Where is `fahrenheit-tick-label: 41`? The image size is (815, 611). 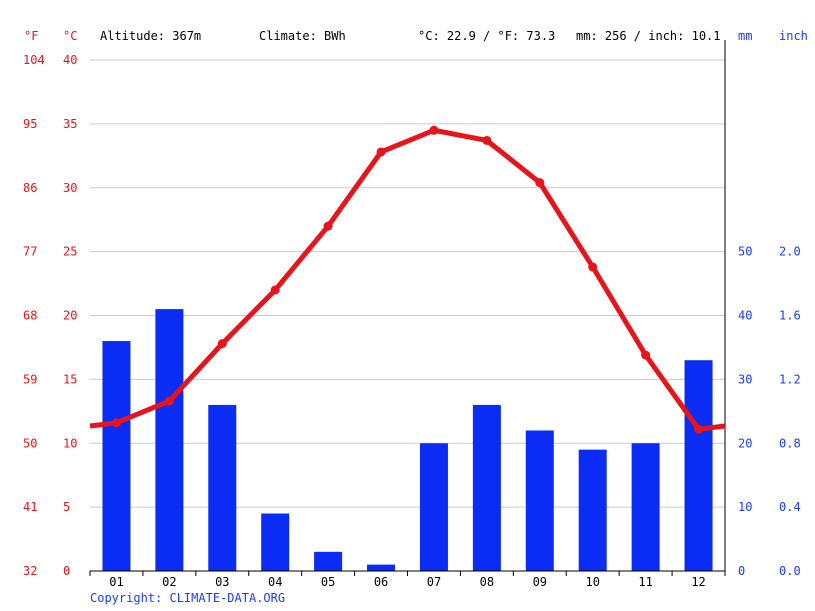 fahrenheit-tick-label: 41 is located at coordinates (30, 507).